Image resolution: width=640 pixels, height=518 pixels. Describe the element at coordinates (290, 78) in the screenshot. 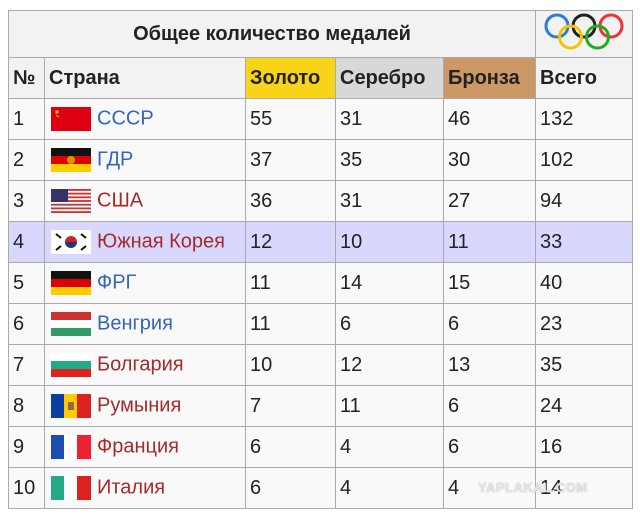

I see `column-header: Золото` at that location.